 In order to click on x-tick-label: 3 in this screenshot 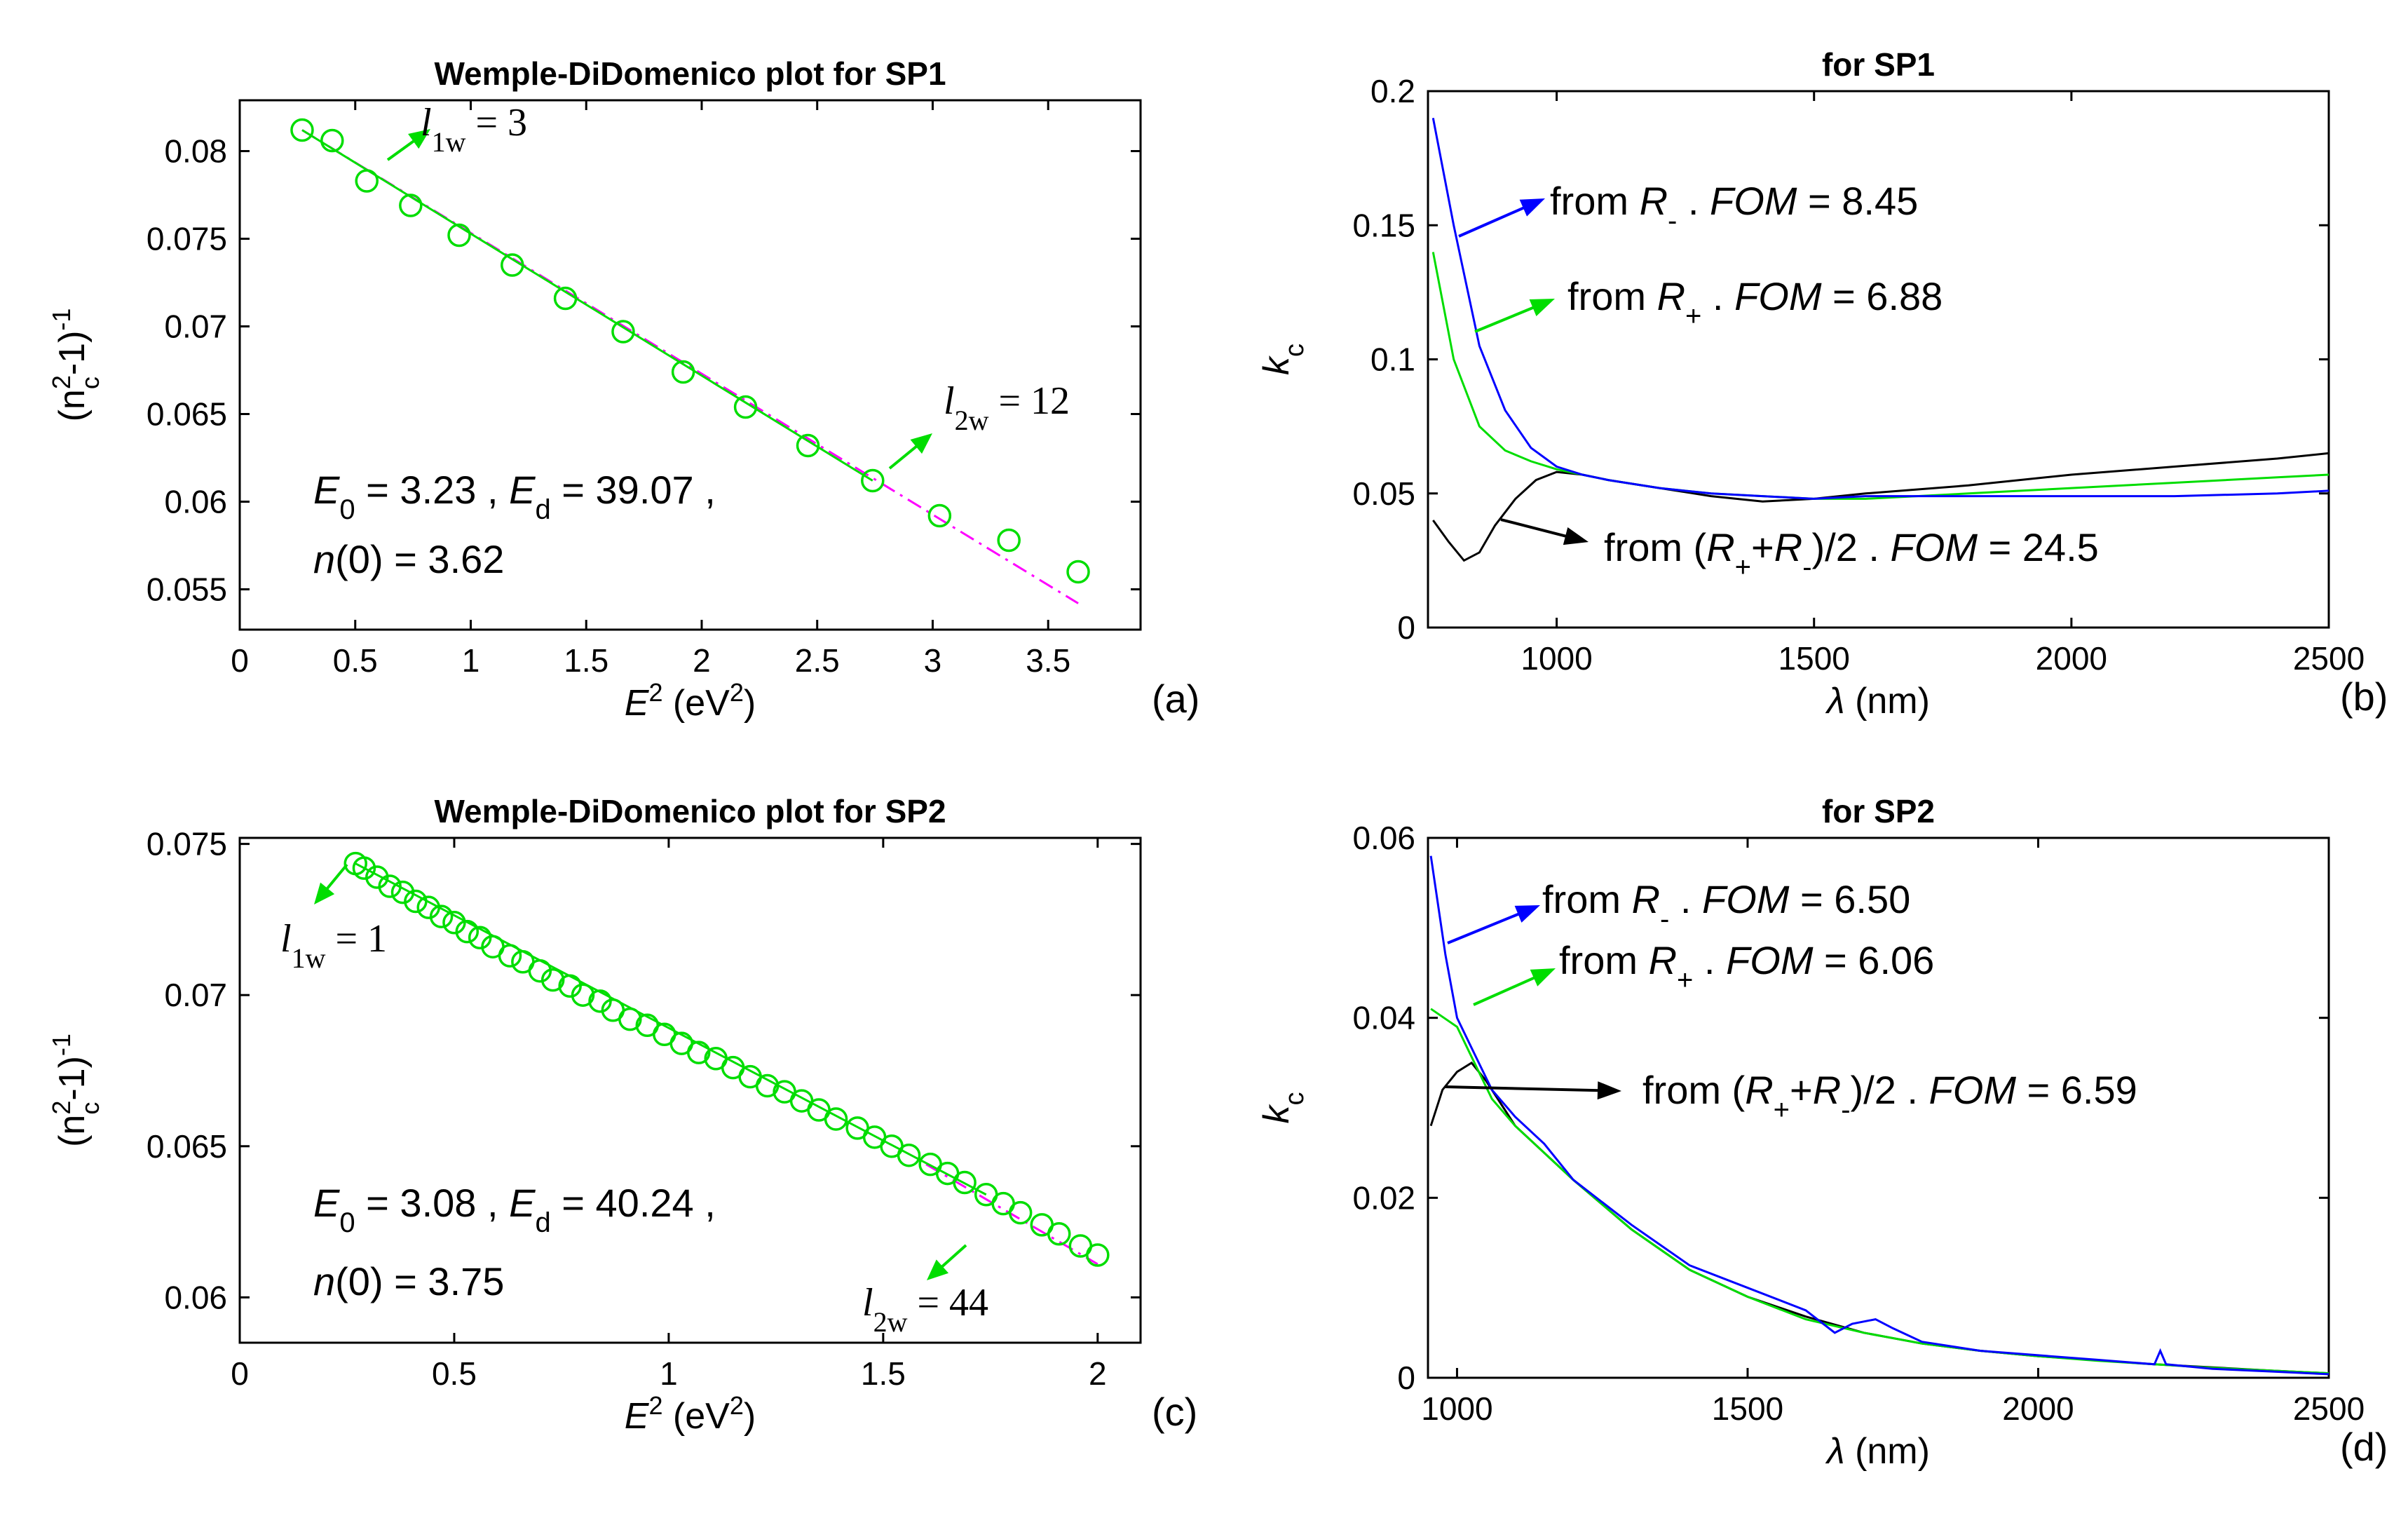, I will do `click(933, 660)`.